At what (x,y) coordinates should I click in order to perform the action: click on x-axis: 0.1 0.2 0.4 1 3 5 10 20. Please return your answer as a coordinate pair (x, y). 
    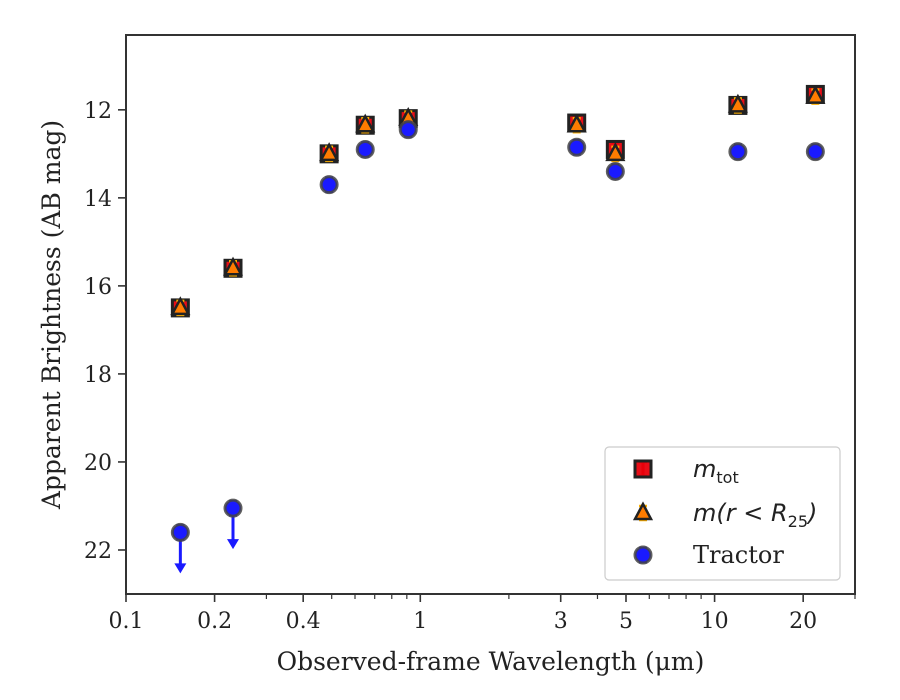
    Looking at the image, I should click on (482, 614).